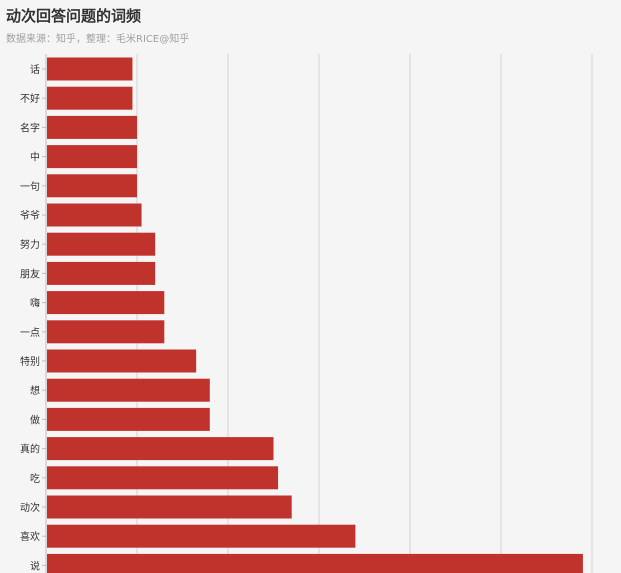 This screenshot has height=573, width=621. I want to click on y-tick-label-10: 特别, so click(30, 362).